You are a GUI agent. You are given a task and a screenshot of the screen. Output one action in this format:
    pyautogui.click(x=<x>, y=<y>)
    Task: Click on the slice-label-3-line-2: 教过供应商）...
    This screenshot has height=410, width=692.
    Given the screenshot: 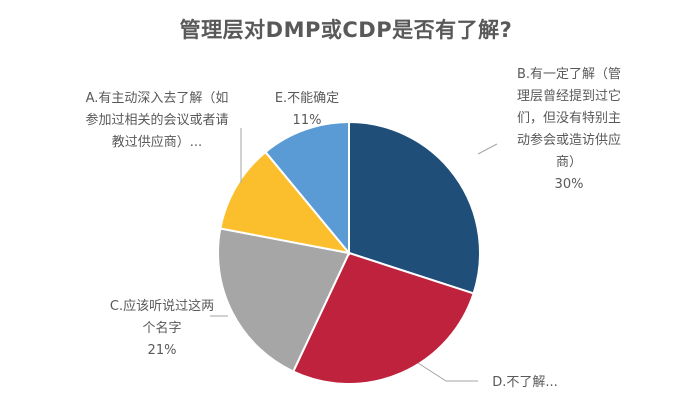 What is the action you would take?
    pyautogui.click(x=157, y=142)
    